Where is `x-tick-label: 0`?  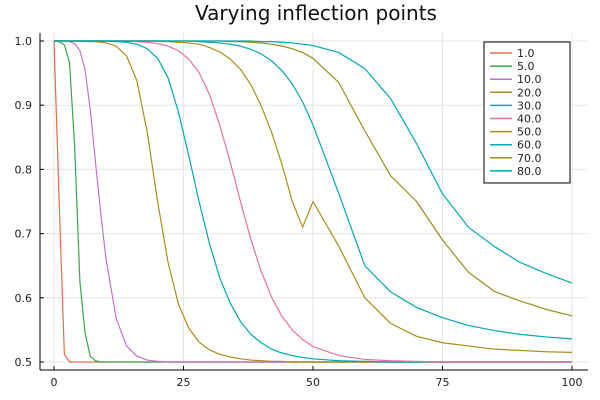 x-tick-label: 0 is located at coordinates (54, 382).